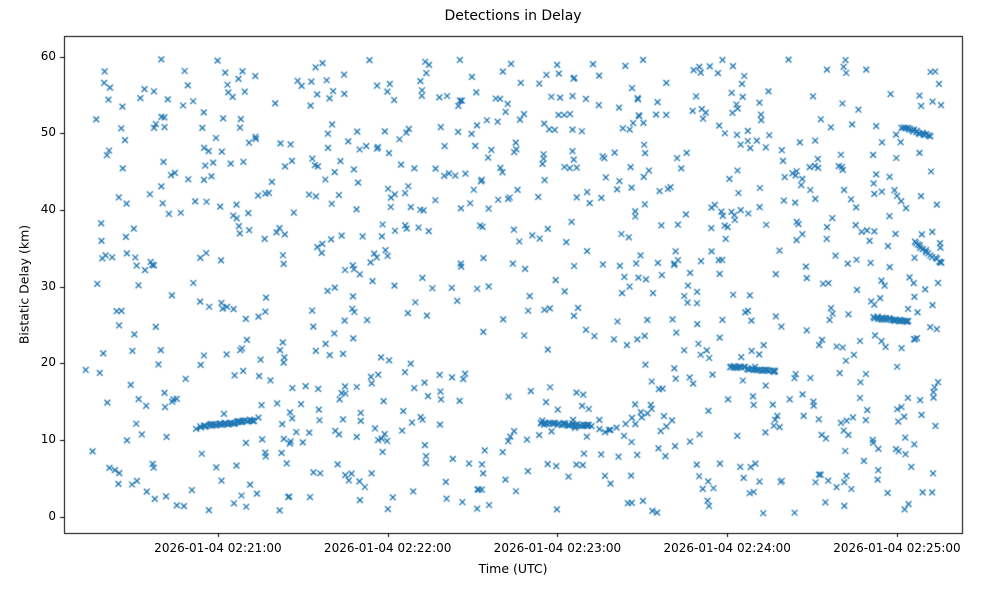 This screenshot has width=989, height=590. I want to click on x-tick-label: 2026-01-04 02:22:00, so click(387, 548).